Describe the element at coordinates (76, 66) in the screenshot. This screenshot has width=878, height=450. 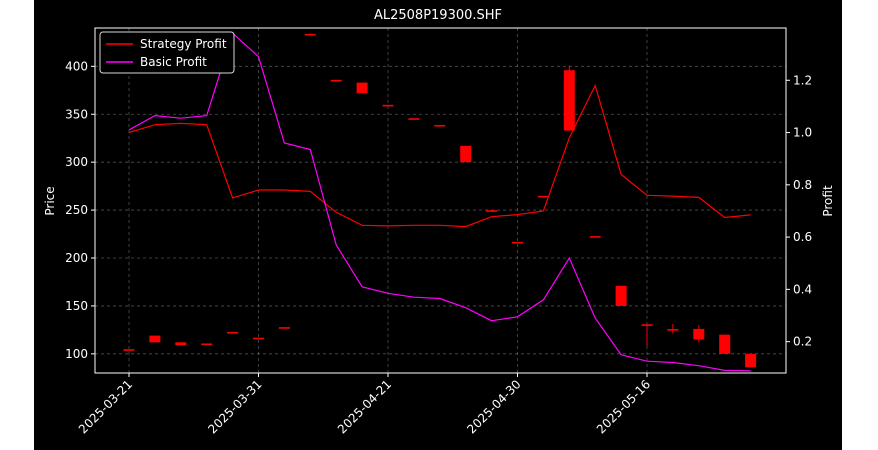
I see `y-left-tick-label: 400` at that location.